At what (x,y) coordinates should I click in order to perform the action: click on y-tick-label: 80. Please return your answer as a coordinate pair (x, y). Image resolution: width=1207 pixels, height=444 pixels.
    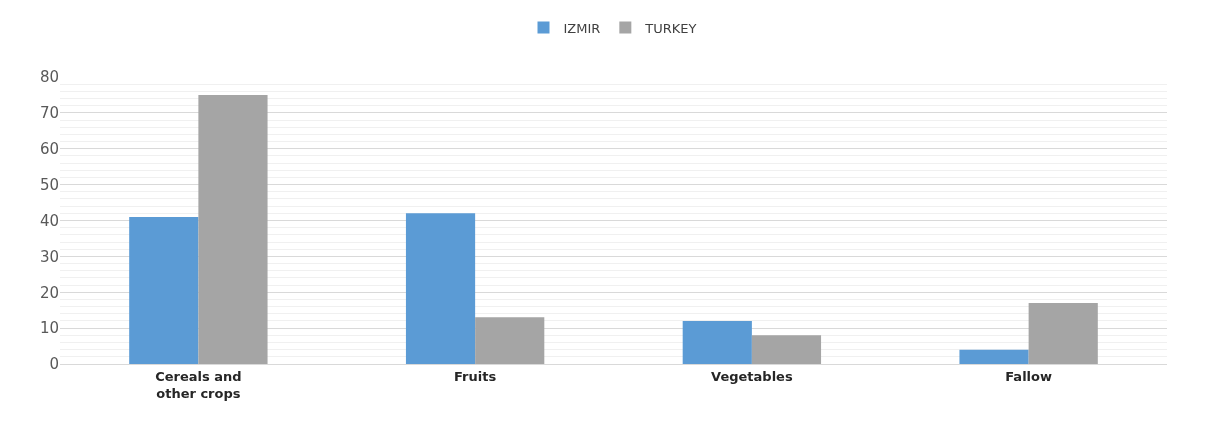
    Looking at the image, I should click on (49, 77).